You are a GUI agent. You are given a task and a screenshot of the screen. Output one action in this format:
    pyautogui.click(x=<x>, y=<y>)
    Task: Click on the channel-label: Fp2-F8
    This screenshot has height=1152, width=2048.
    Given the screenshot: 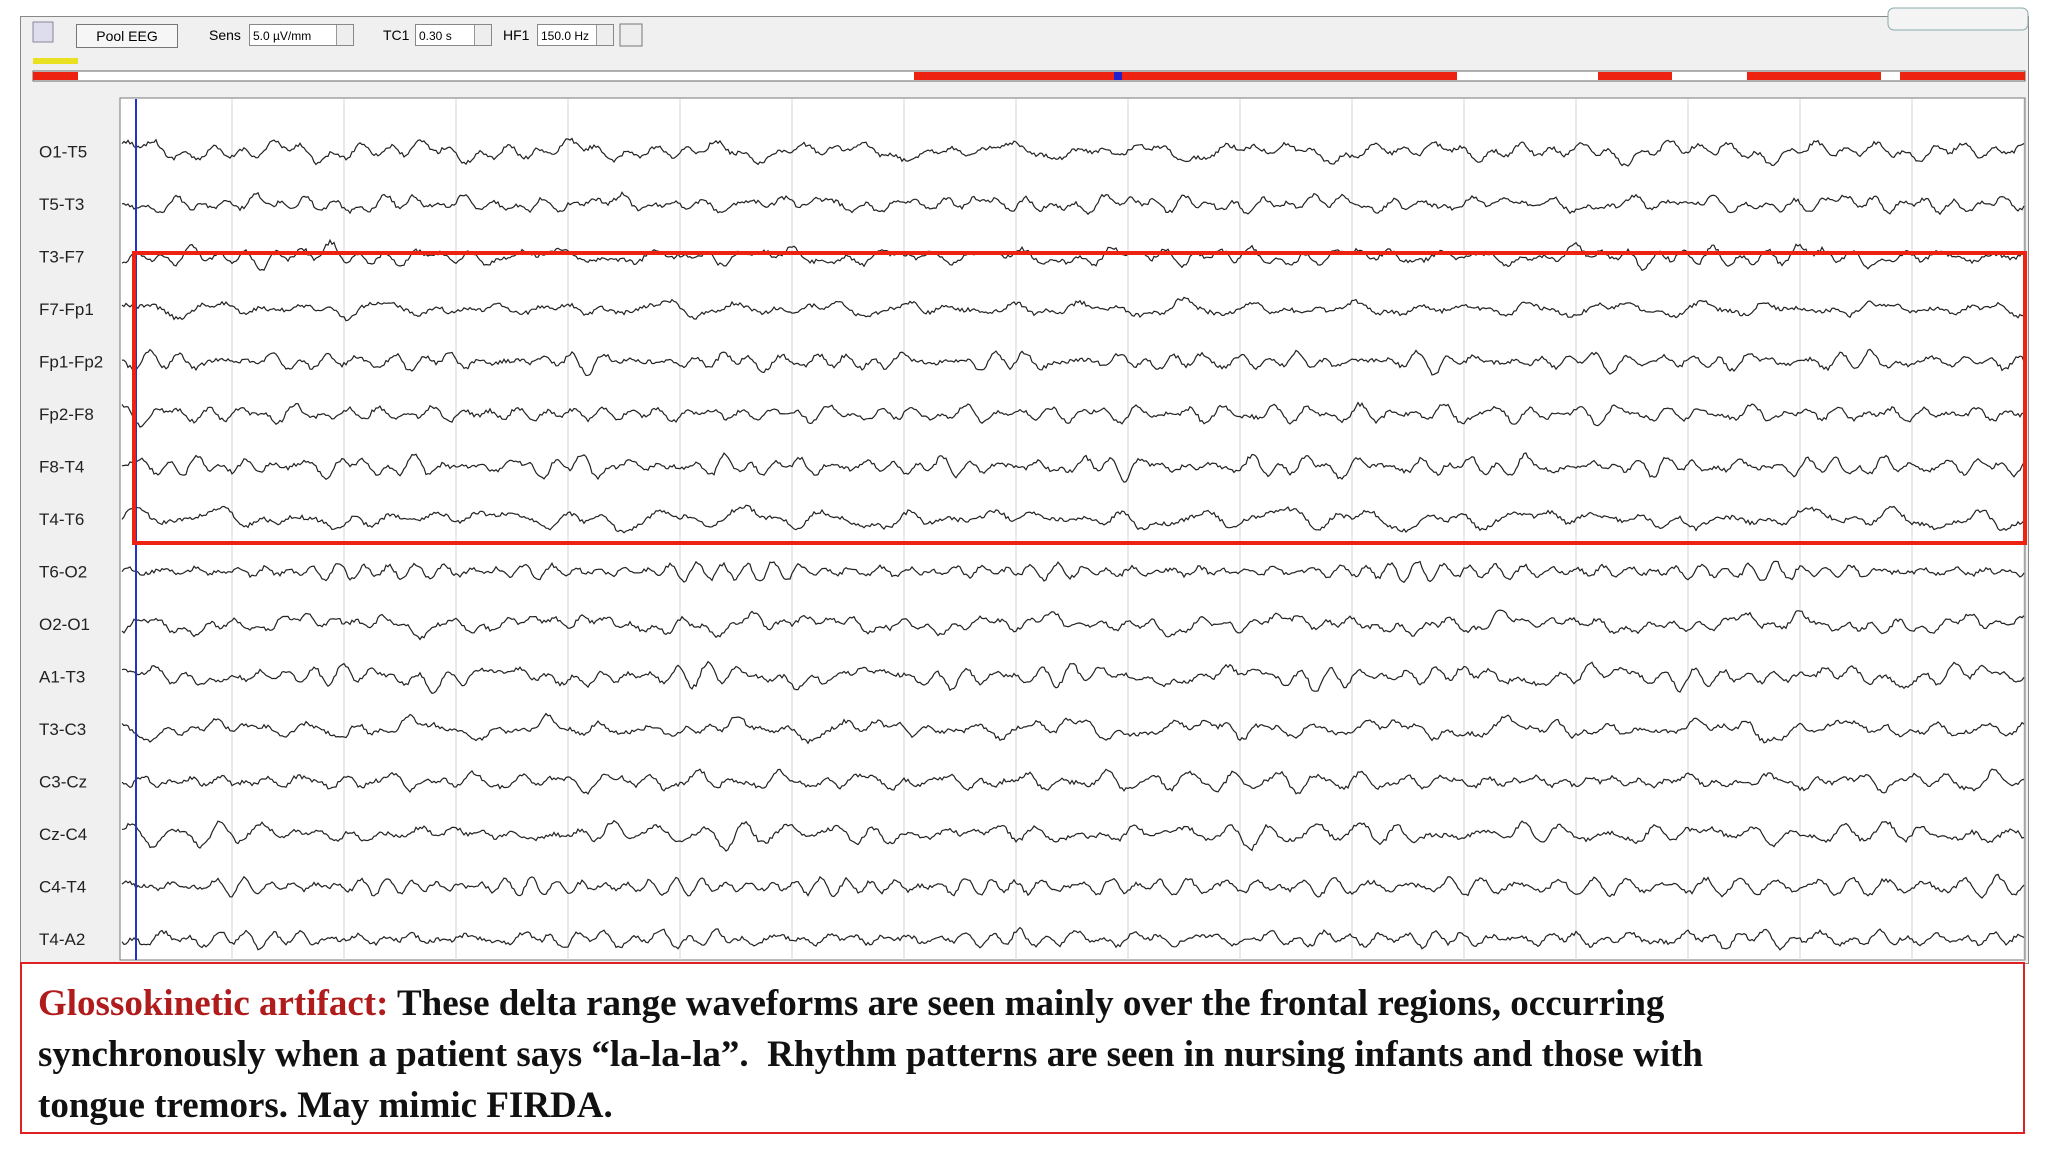 What is the action you would take?
    pyautogui.click(x=66, y=414)
    